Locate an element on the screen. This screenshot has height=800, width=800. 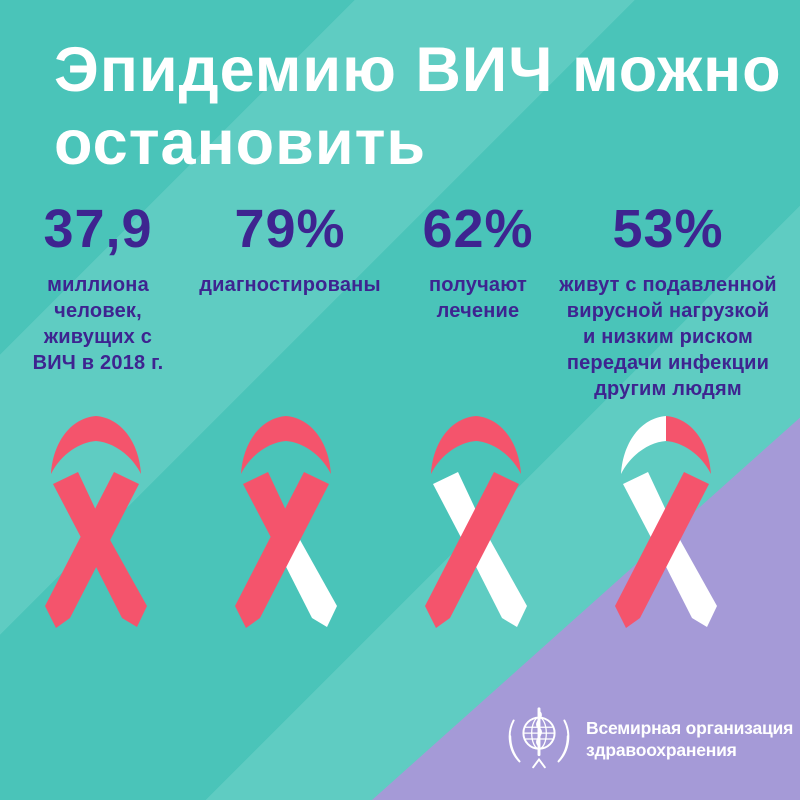
stat-value: 37,9 is located at coordinates (98, 229).